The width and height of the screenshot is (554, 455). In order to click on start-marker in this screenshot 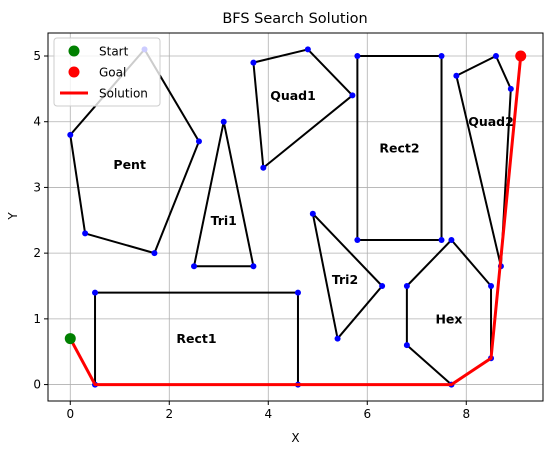, I will do `click(70, 338)`.